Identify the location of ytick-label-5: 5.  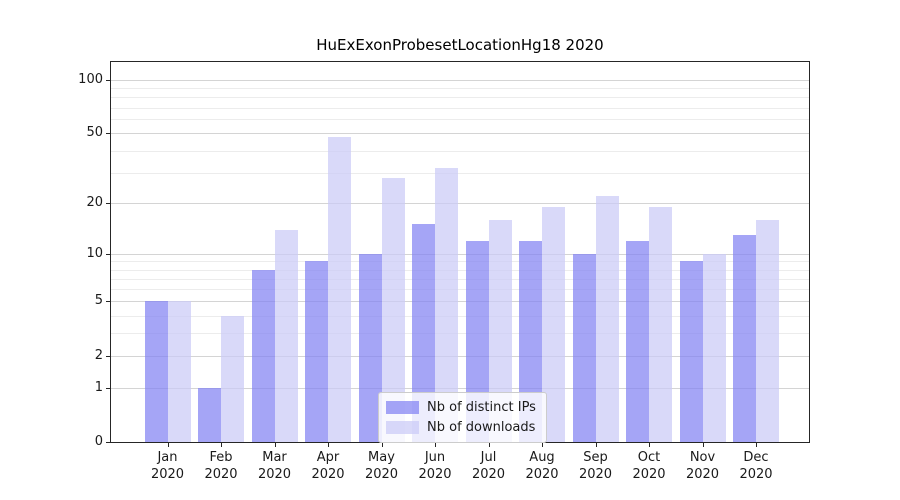
(98, 301).